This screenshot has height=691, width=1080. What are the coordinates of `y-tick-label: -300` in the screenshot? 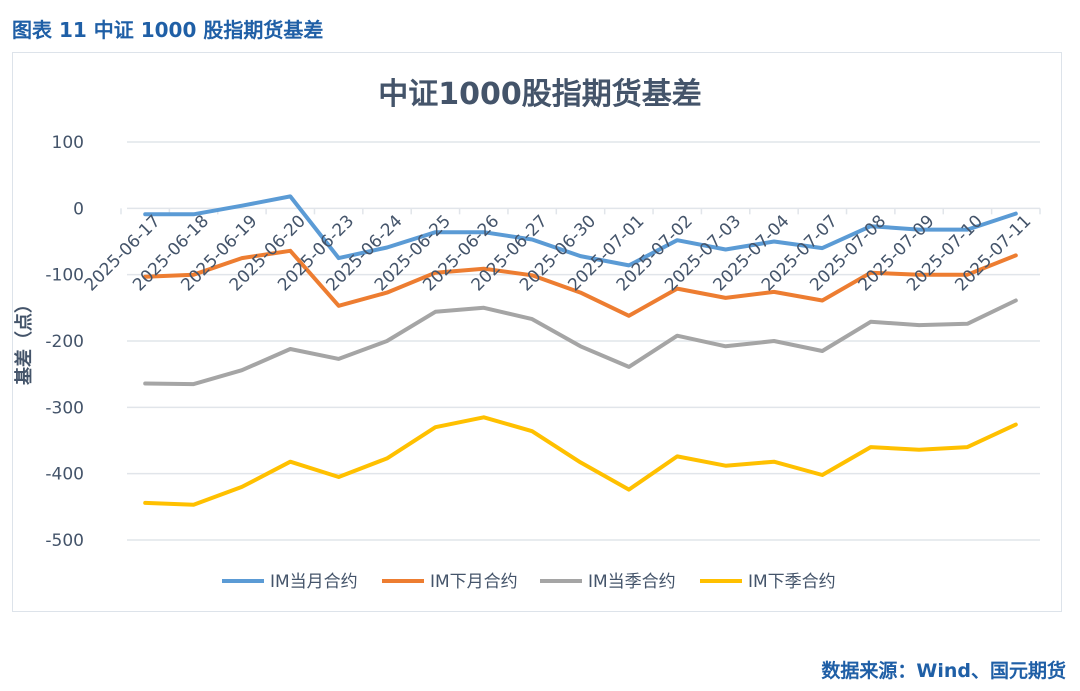 It's located at (64, 408).